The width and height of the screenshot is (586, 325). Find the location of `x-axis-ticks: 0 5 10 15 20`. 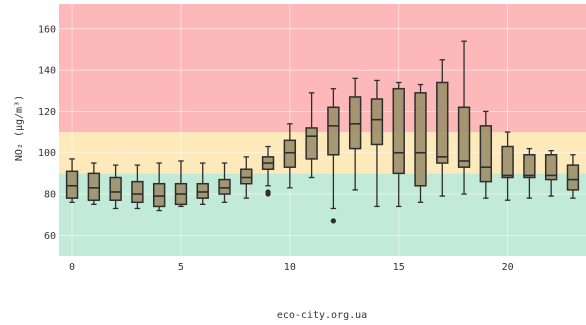

x-axis-ticks: 0 5 10 15 20 is located at coordinates (291, 267).